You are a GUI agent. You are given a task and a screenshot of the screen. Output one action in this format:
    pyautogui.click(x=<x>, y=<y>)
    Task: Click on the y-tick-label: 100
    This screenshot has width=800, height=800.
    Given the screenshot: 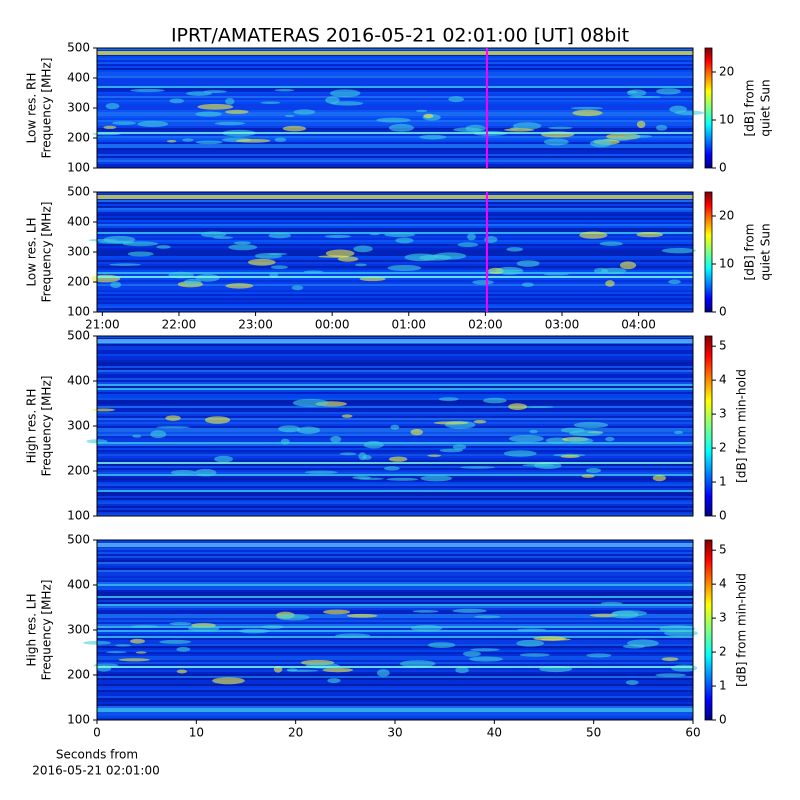 What is the action you would take?
    pyautogui.click(x=78, y=516)
    